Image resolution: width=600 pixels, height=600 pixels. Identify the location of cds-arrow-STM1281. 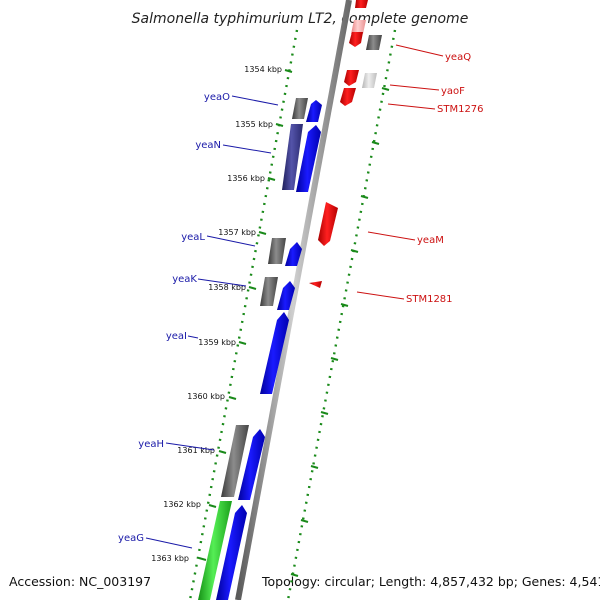
(315, 284).